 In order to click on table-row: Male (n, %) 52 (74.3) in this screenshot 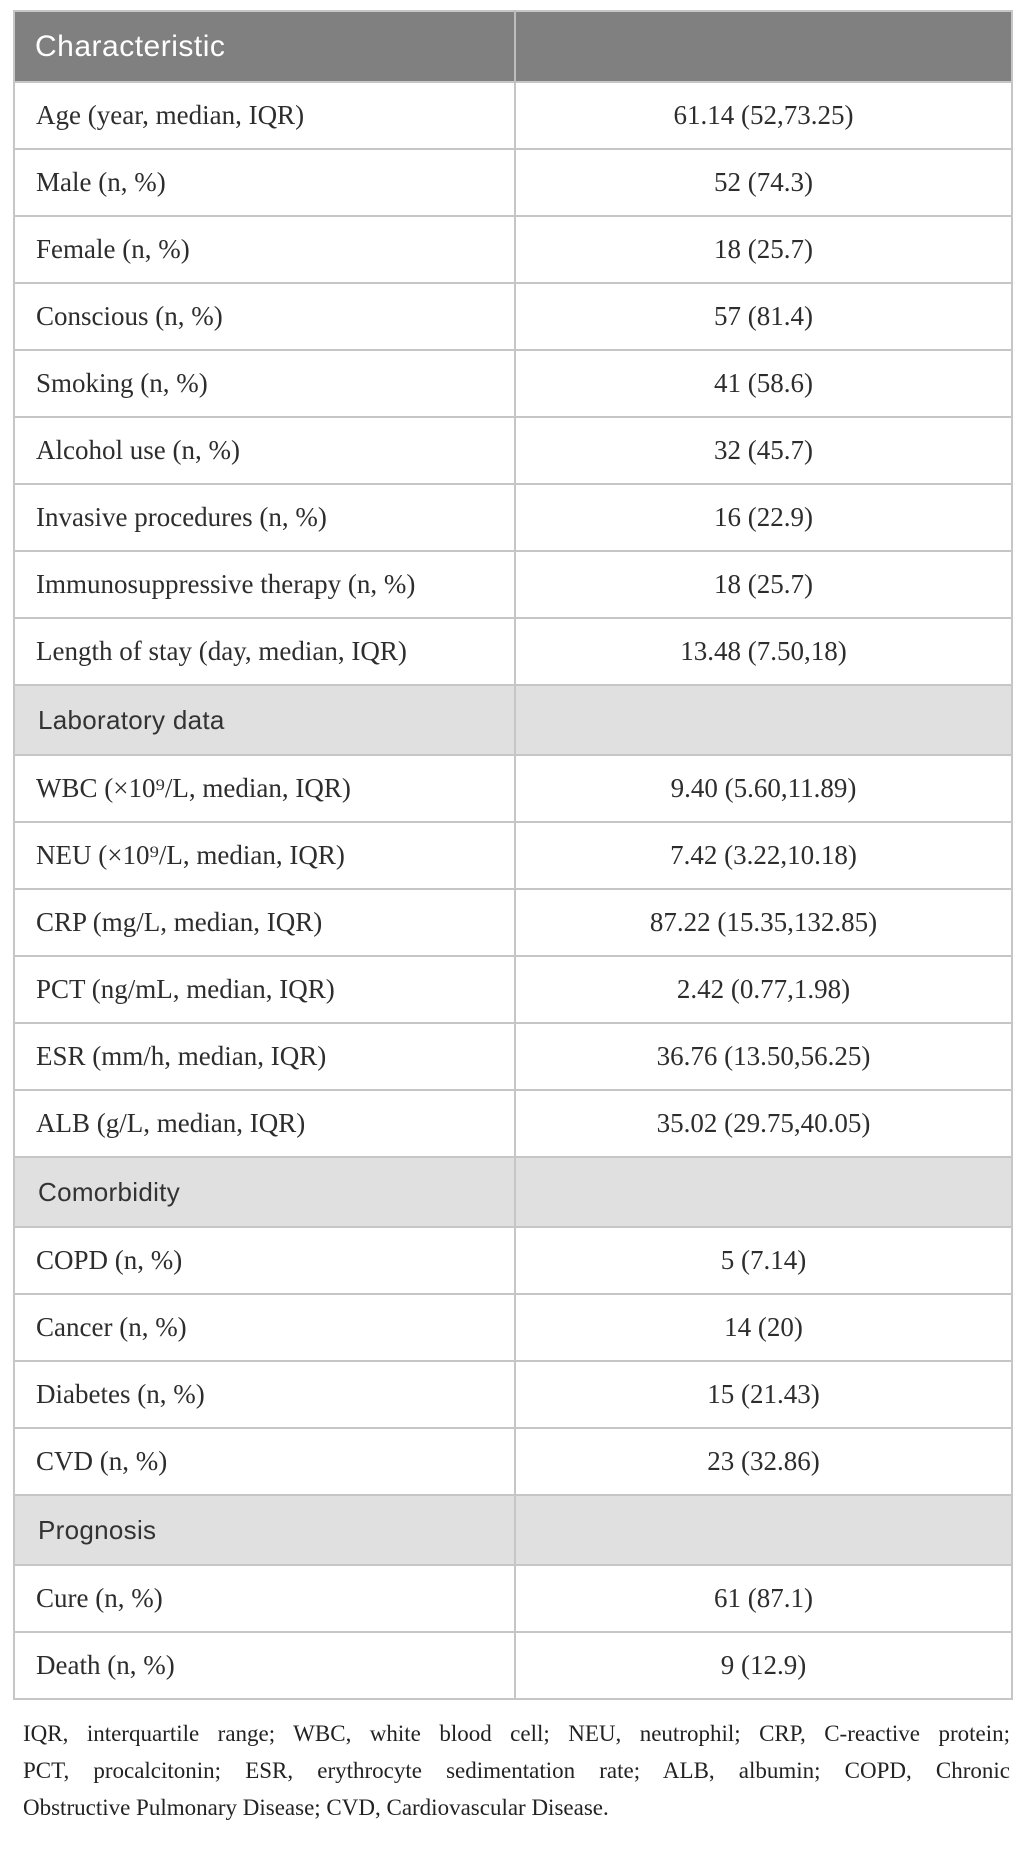, I will do `click(513, 182)`.